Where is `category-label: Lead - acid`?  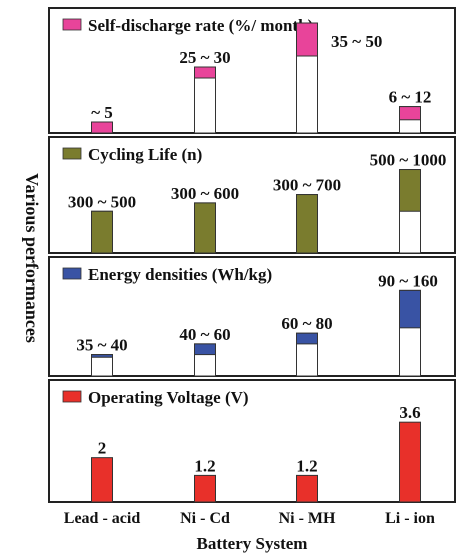 category-label: Lead - acid is located at coordinates (102, 518).